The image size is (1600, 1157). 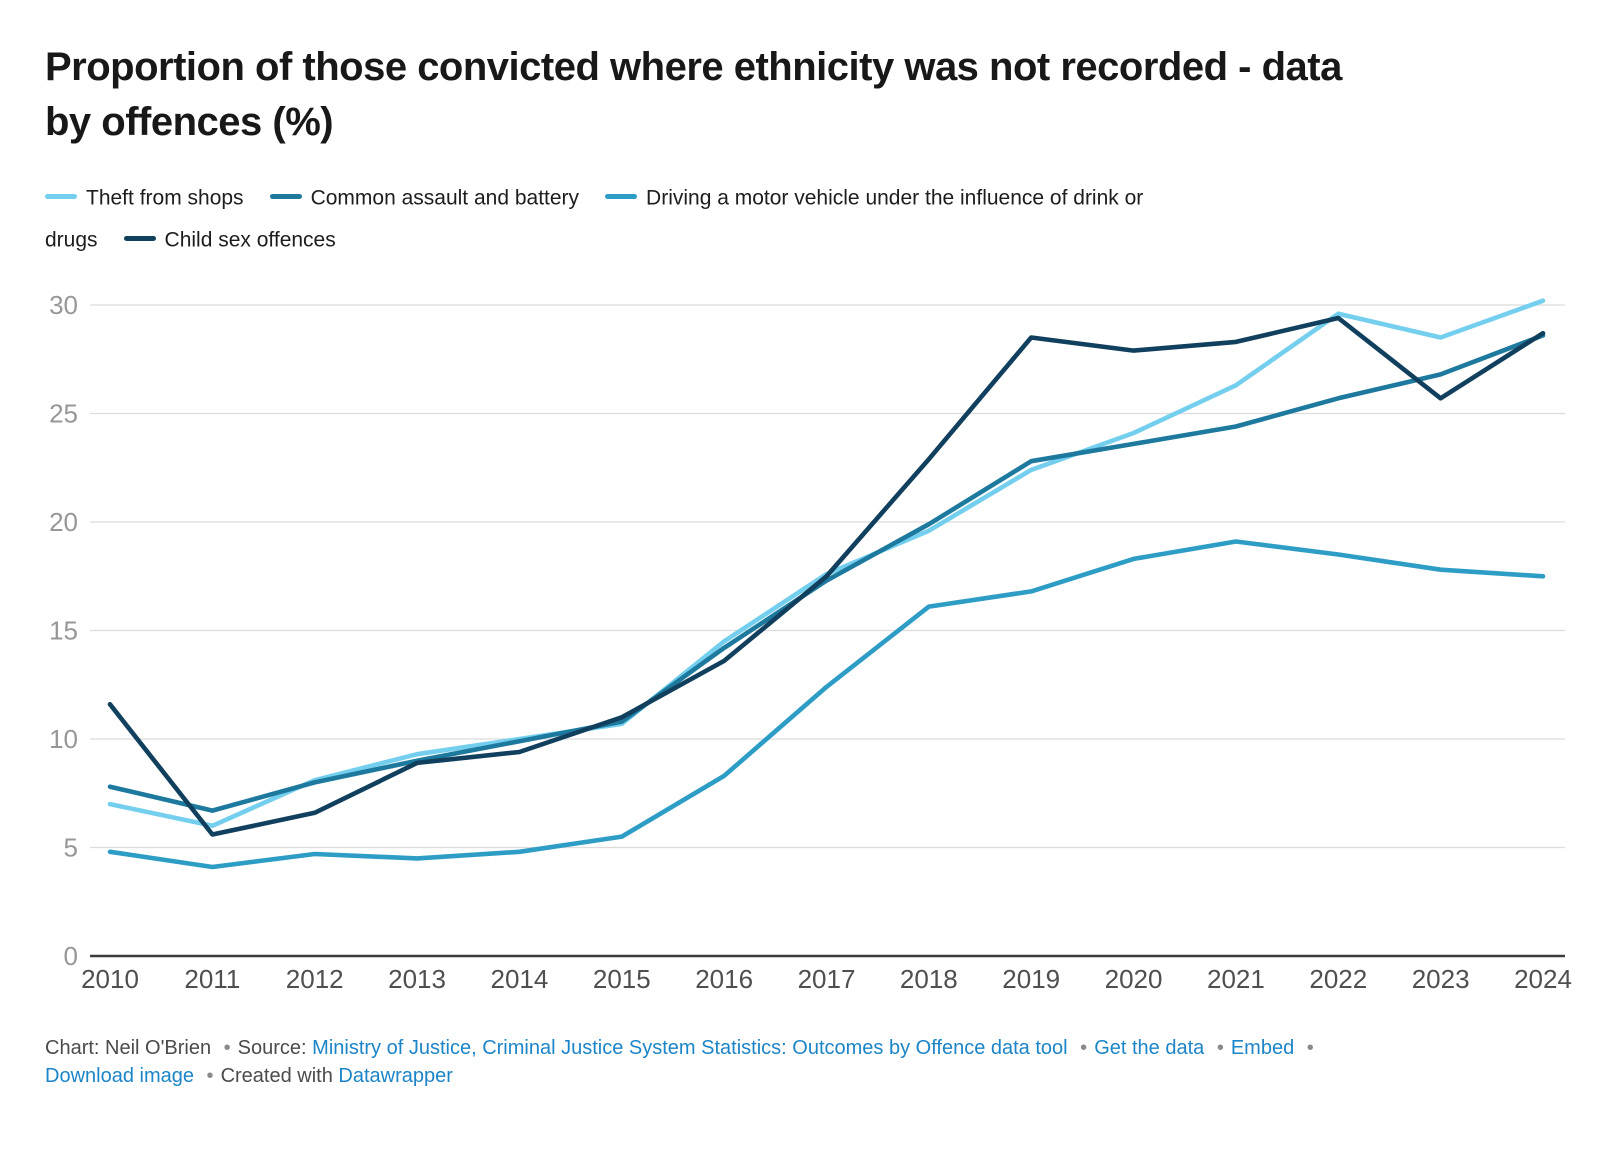 What do you see at coordinates (1236, 979) in the screenshot?
I see `x-tick-label-2021: 2021` at bounding box center [1236, 979].